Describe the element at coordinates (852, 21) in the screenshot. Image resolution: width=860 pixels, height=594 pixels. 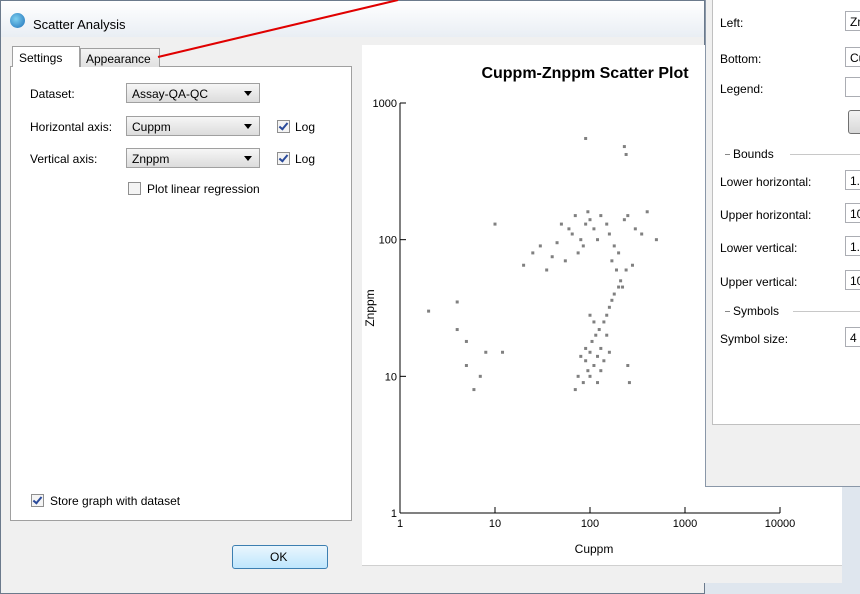
I see `left-field: Zn` at that location.